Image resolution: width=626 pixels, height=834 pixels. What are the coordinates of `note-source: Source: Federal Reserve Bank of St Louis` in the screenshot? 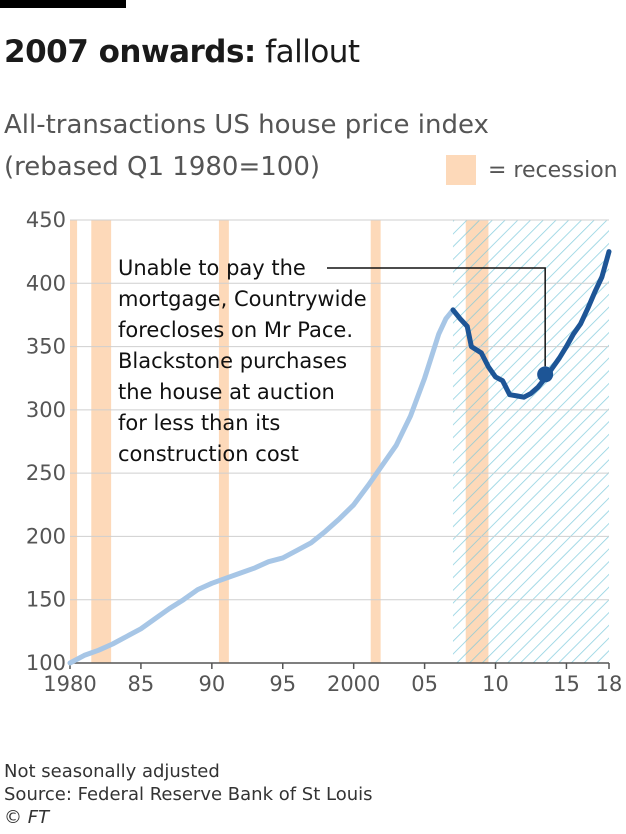 It's located at (188, 794).